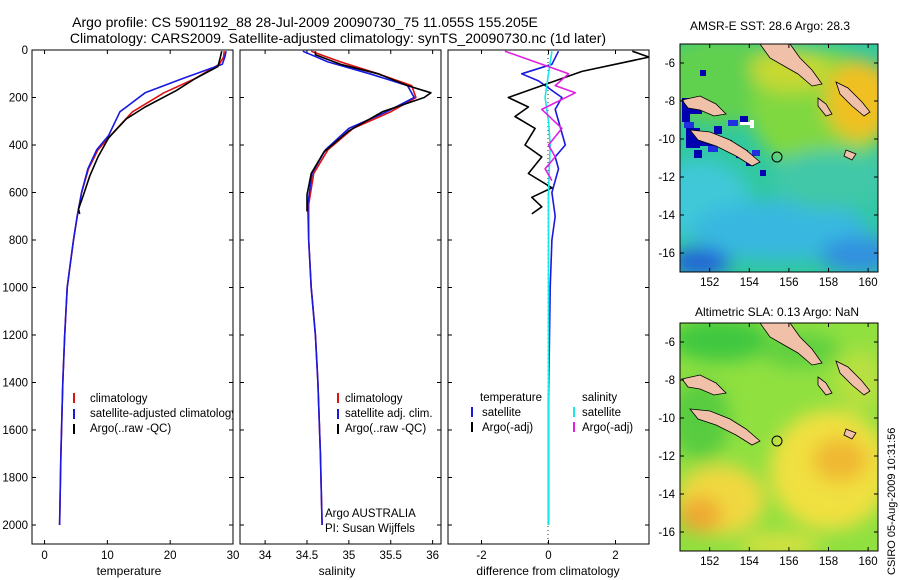 This screenshot has height=580, width=900. I want to click on x-tick-label: 2, so click(615, 556).